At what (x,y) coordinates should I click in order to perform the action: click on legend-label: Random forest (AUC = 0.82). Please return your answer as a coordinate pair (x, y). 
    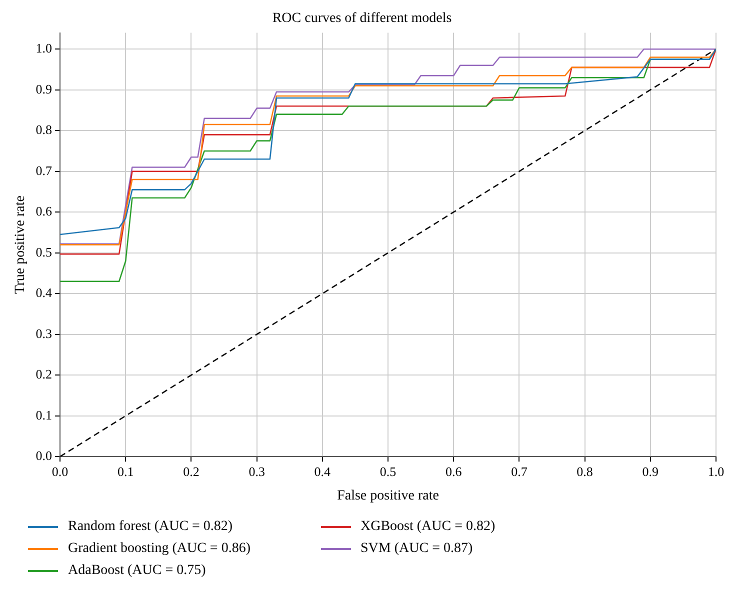
    Looking at the image, I should click on (150, 527).